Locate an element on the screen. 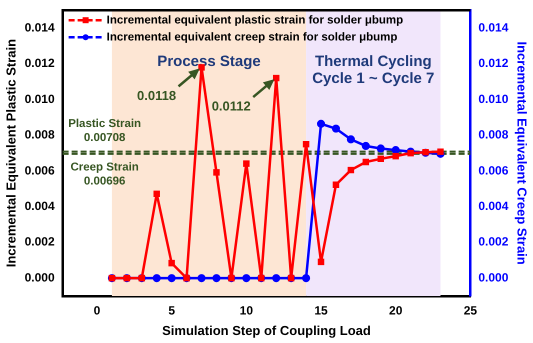  band-label: Process Stage is located at coordinates (209, 61).